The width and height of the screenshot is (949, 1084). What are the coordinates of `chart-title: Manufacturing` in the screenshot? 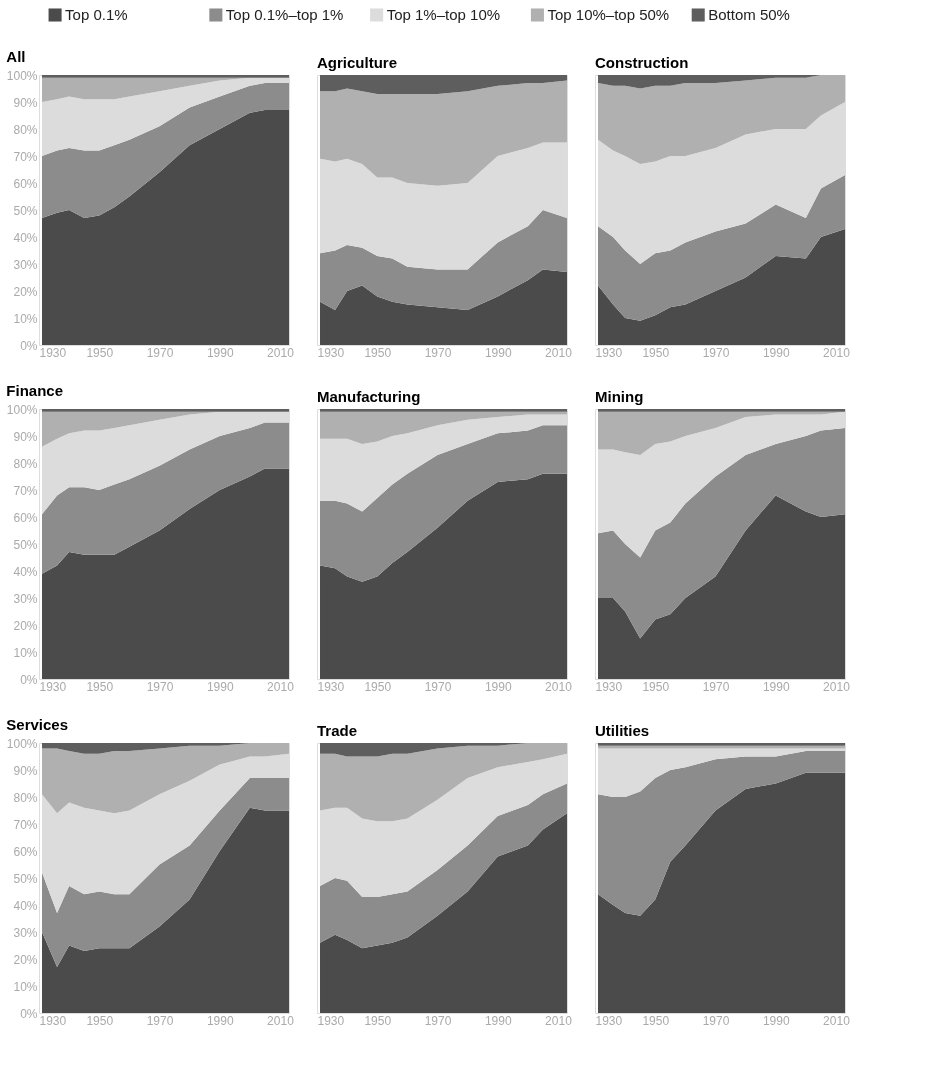 It's located at (369, 396).